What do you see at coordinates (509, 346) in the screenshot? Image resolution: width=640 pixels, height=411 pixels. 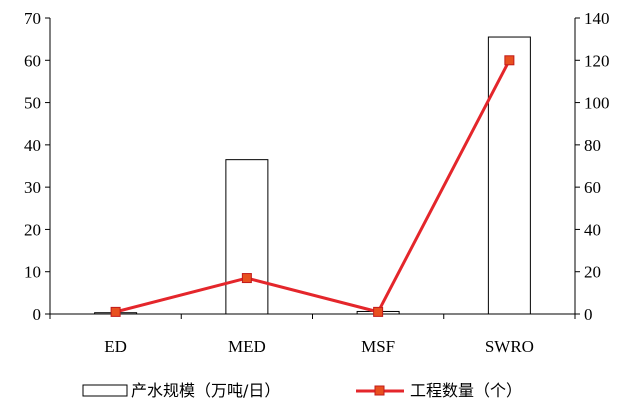 I see `x-tick-label-swro: SWRO` at bounding box center [509, 346].